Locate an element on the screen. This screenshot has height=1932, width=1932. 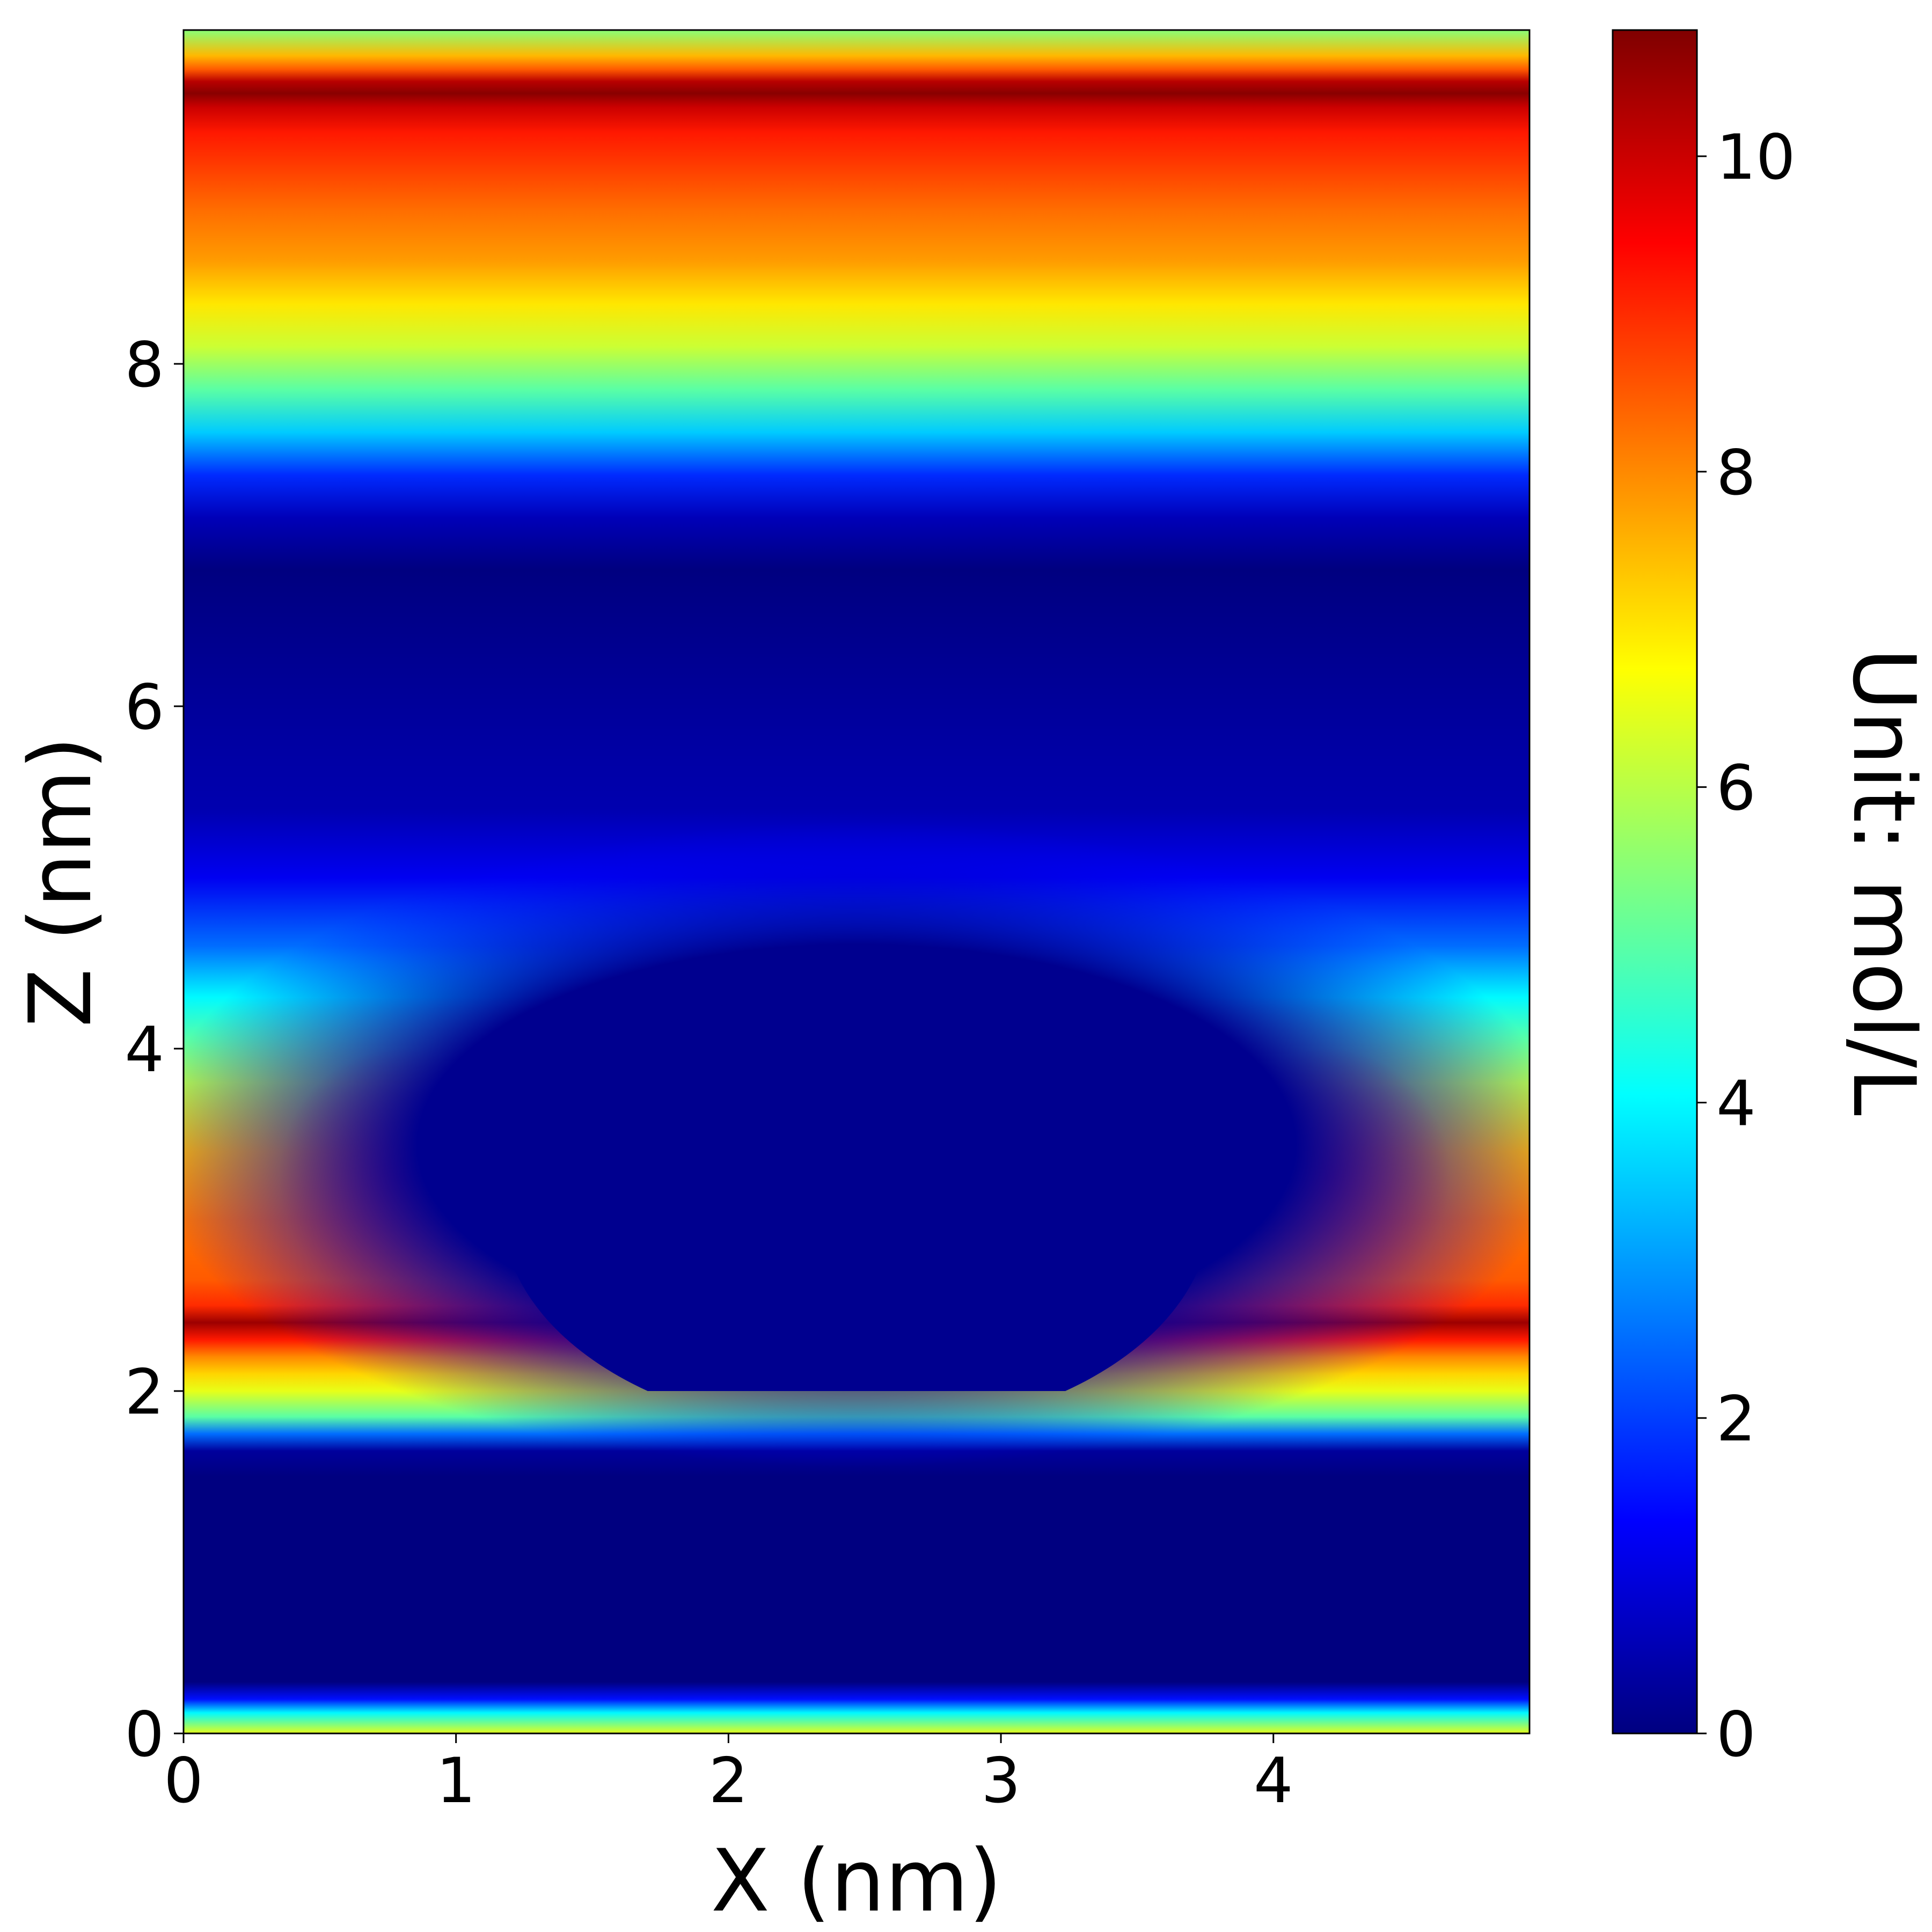
y-tick-label: 4 is located at coordinates (144, 1050).